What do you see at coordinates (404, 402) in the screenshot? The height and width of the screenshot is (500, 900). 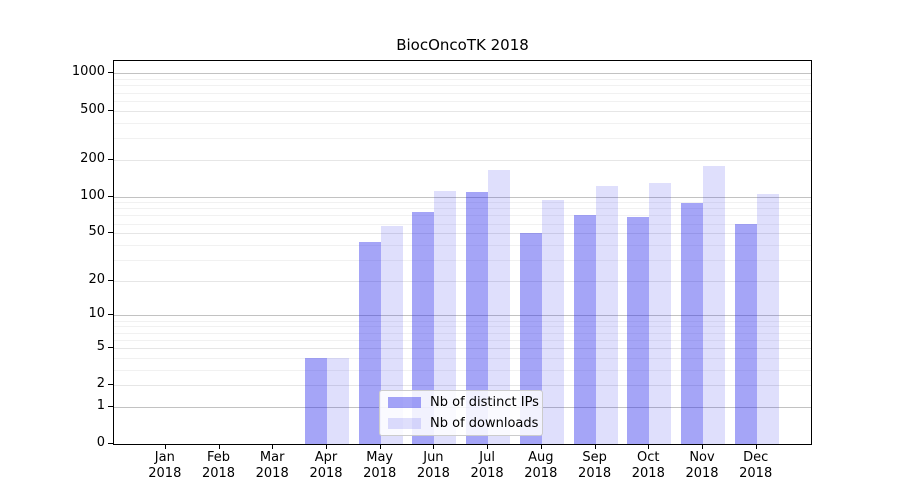 I see `legend-swatch-ips` at bounding box center [404, 402].